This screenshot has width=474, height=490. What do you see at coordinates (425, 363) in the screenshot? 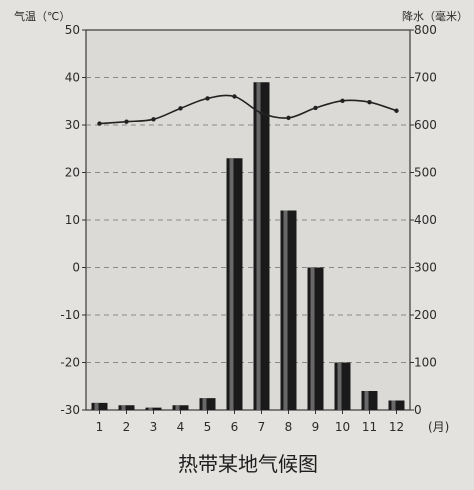
I see `right-tick-label: 100` at bounding box center [425, 363].